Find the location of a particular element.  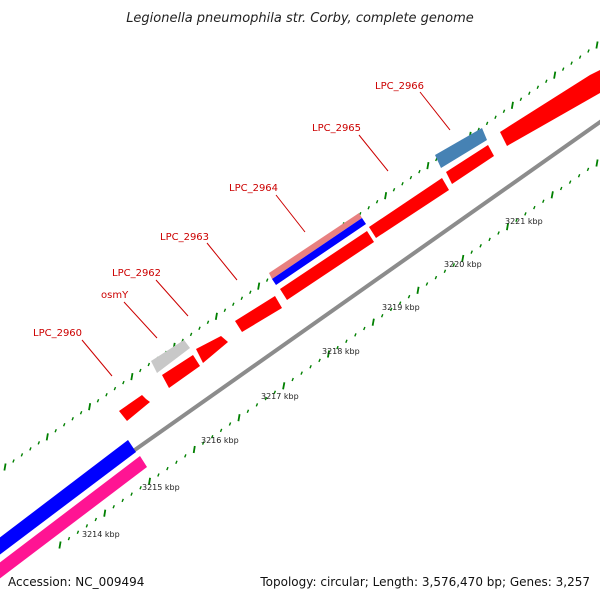

gene-feature-LPC_2962-a is located at coordinates (181, 371).